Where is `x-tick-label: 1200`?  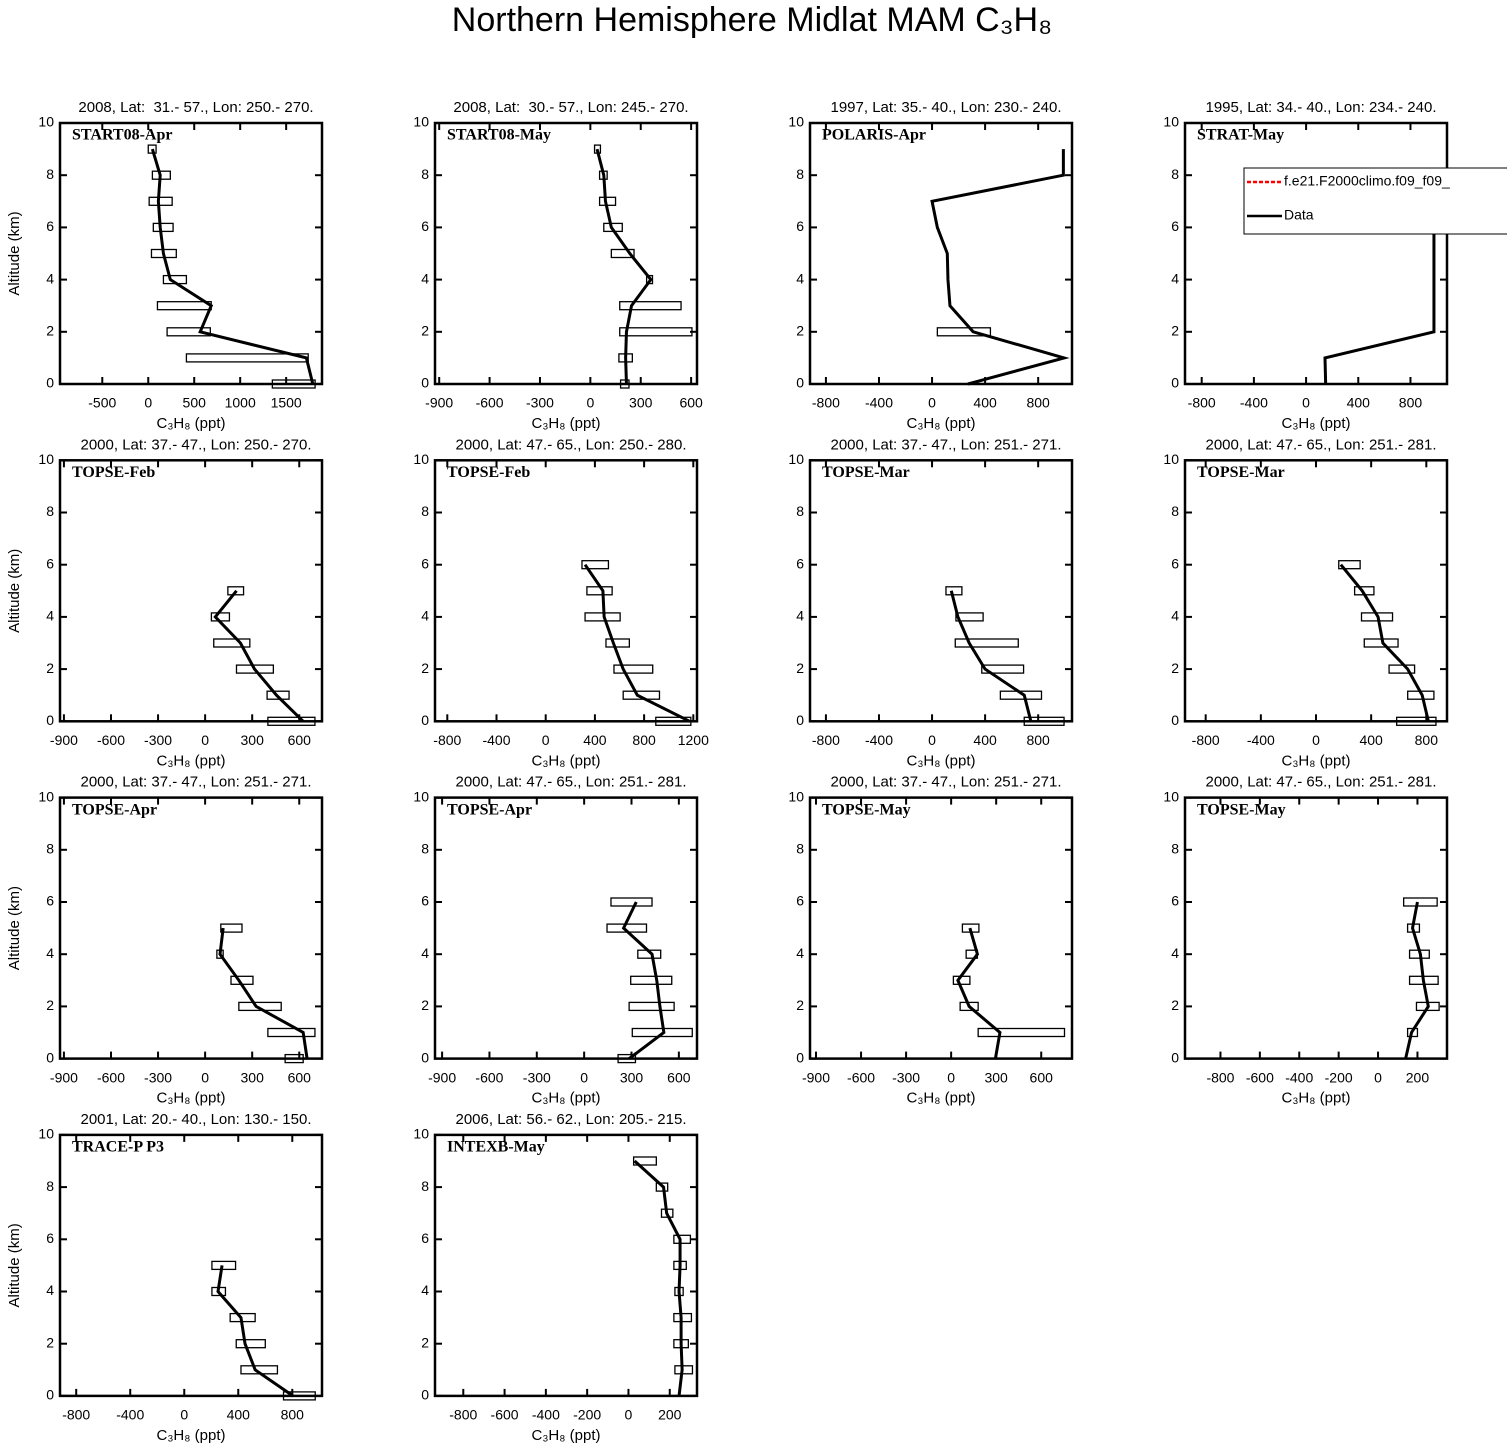 x-tick-label: 1200 is located at coordinates (693, 740).